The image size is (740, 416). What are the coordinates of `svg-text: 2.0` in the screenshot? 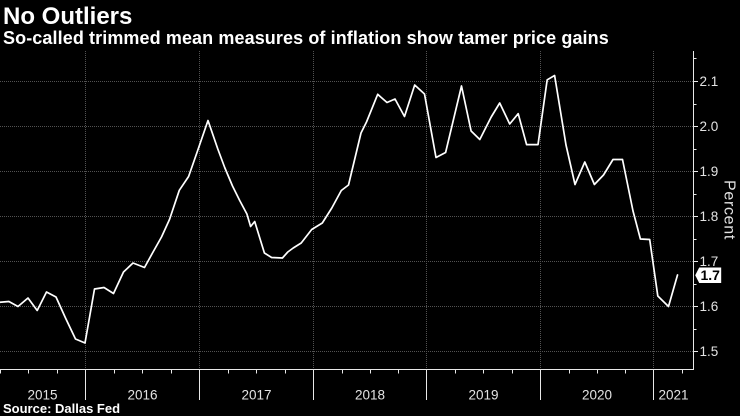 It's located at (709, 126).